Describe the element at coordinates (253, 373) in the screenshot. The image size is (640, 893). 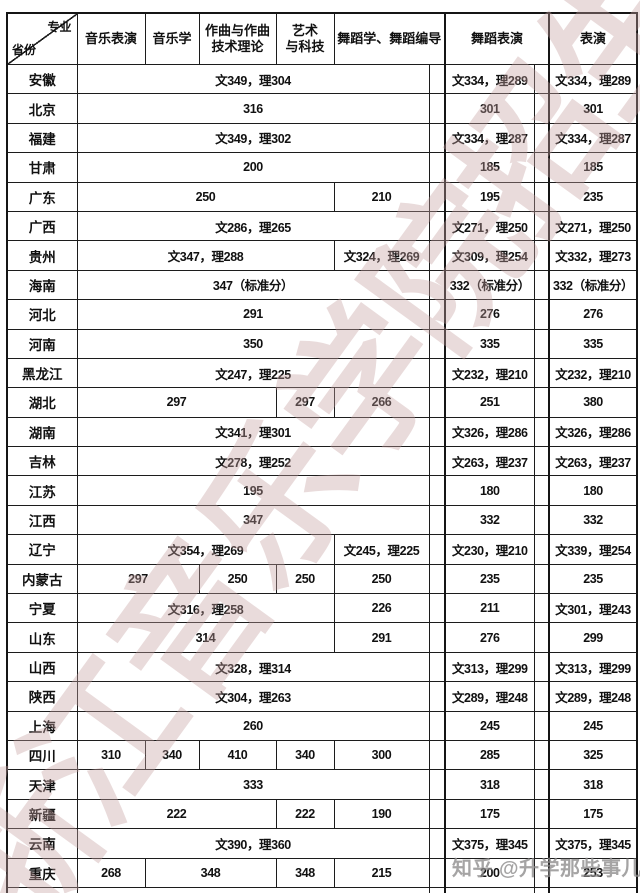
I see `score-cell: 文247，理225` at that location.